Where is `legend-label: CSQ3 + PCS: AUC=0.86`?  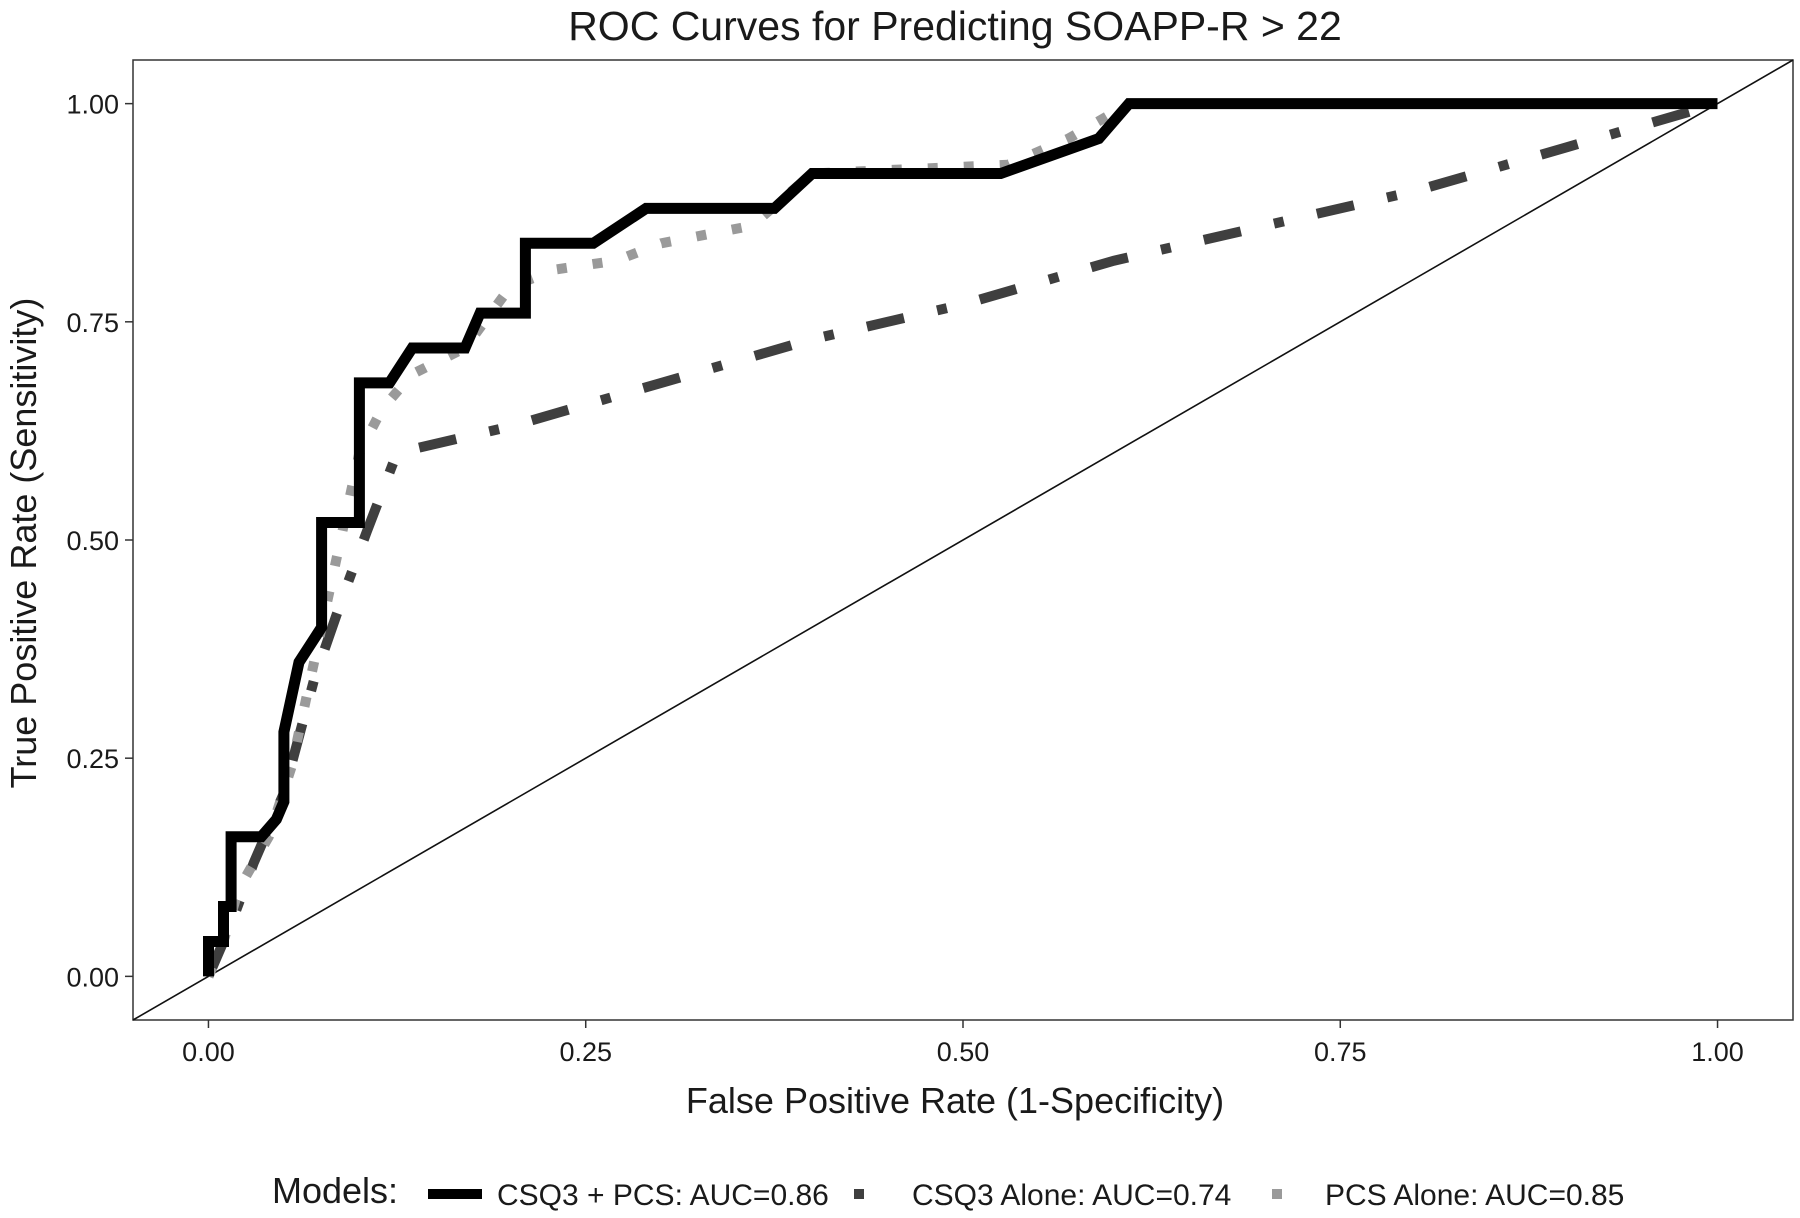 legend-label: CSQ3 + PCS: AUC=0.86 is located at coordinates (663, 1195).